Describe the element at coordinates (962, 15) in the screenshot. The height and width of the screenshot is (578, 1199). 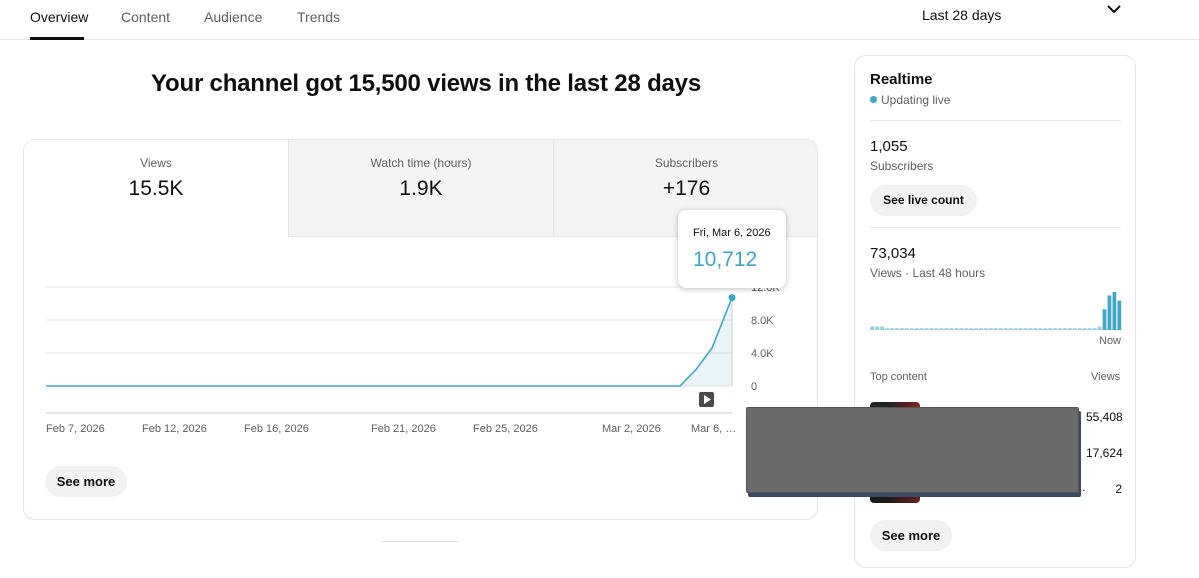
I see `date-range-label: Last 28 days` at that location.